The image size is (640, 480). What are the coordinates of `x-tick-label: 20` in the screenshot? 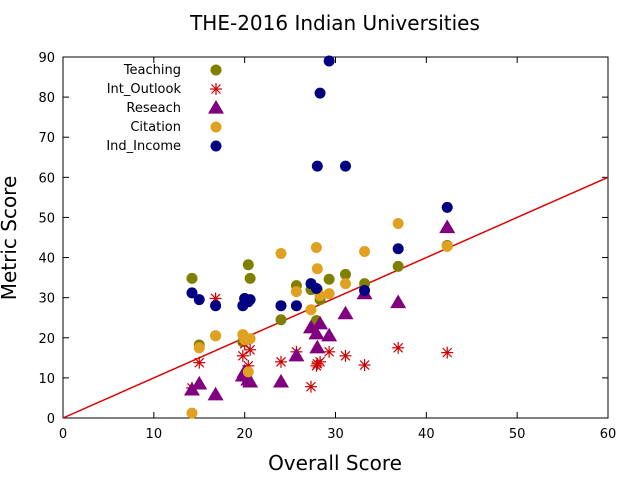 It's located at (244, 434).